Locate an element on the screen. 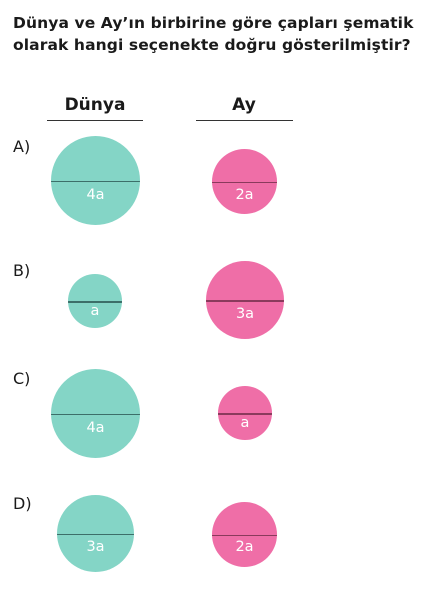 Image resolution: width=425 pixels, height=596 pixels. option-letter: D) is located at coordinates (22, 503).